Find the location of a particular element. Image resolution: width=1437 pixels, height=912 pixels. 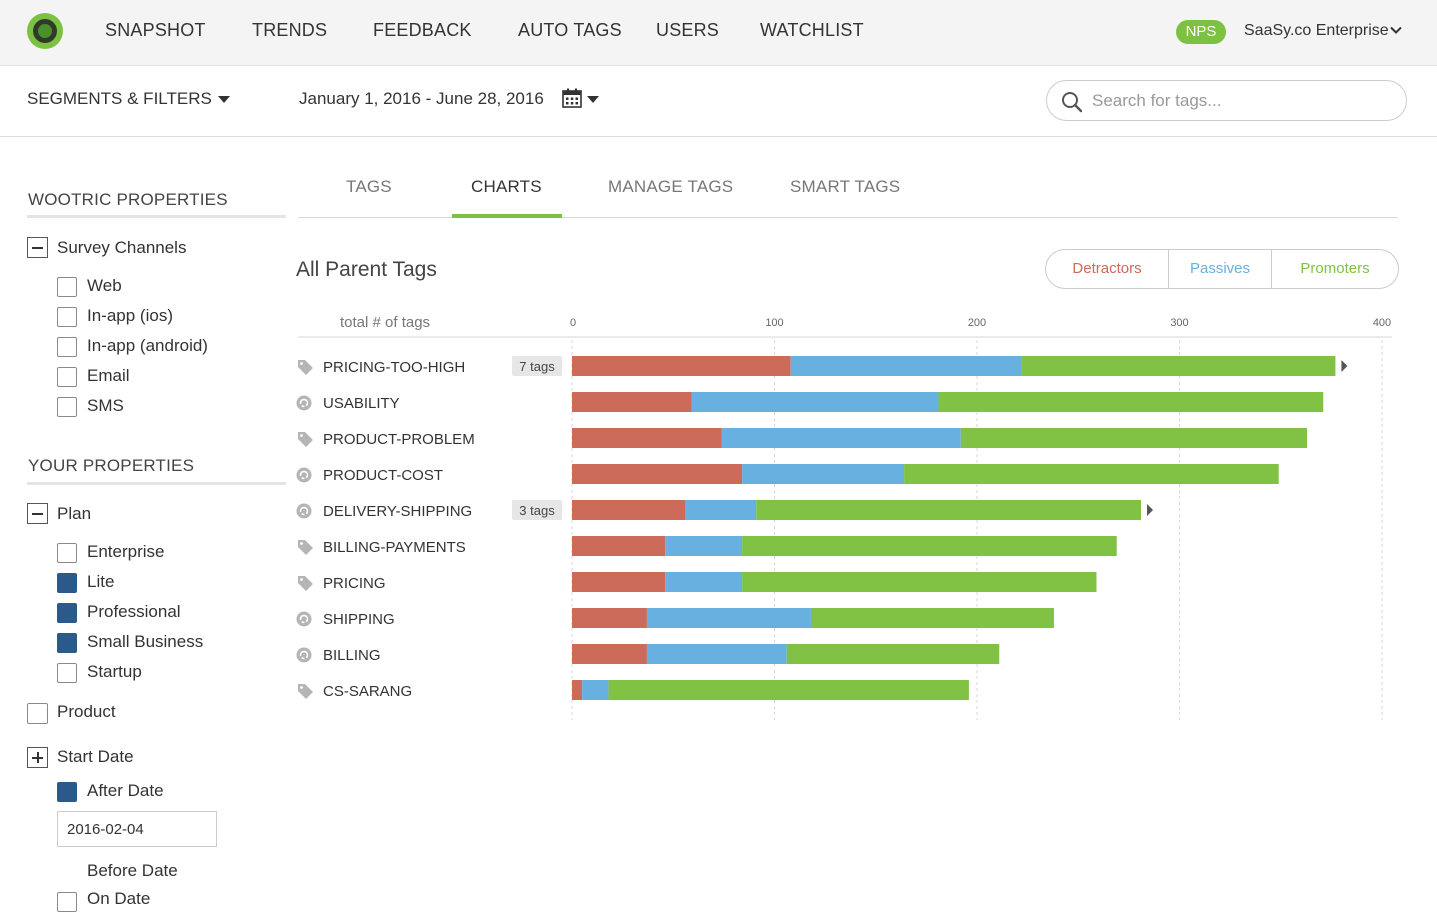

plan-startup-checkbox is located at coordinates (67, 673).